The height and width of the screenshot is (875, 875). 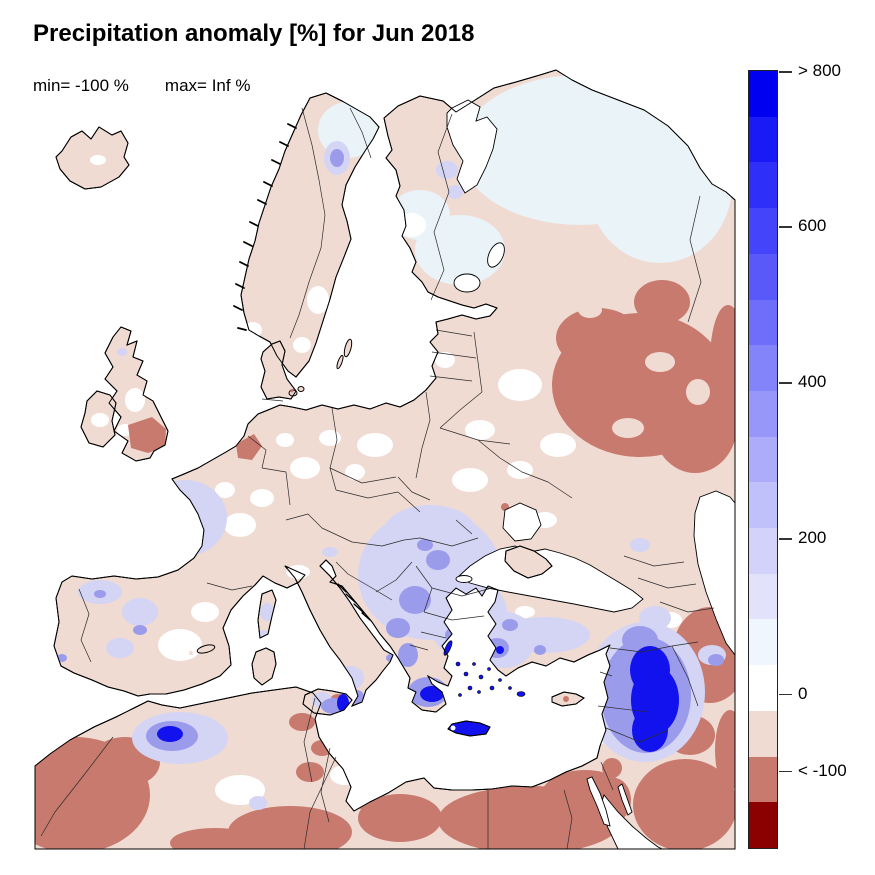 What do you see at coordinates (484, 668) in the screenshot?
I see `aegean-islands` at bounding box center [484, 668].